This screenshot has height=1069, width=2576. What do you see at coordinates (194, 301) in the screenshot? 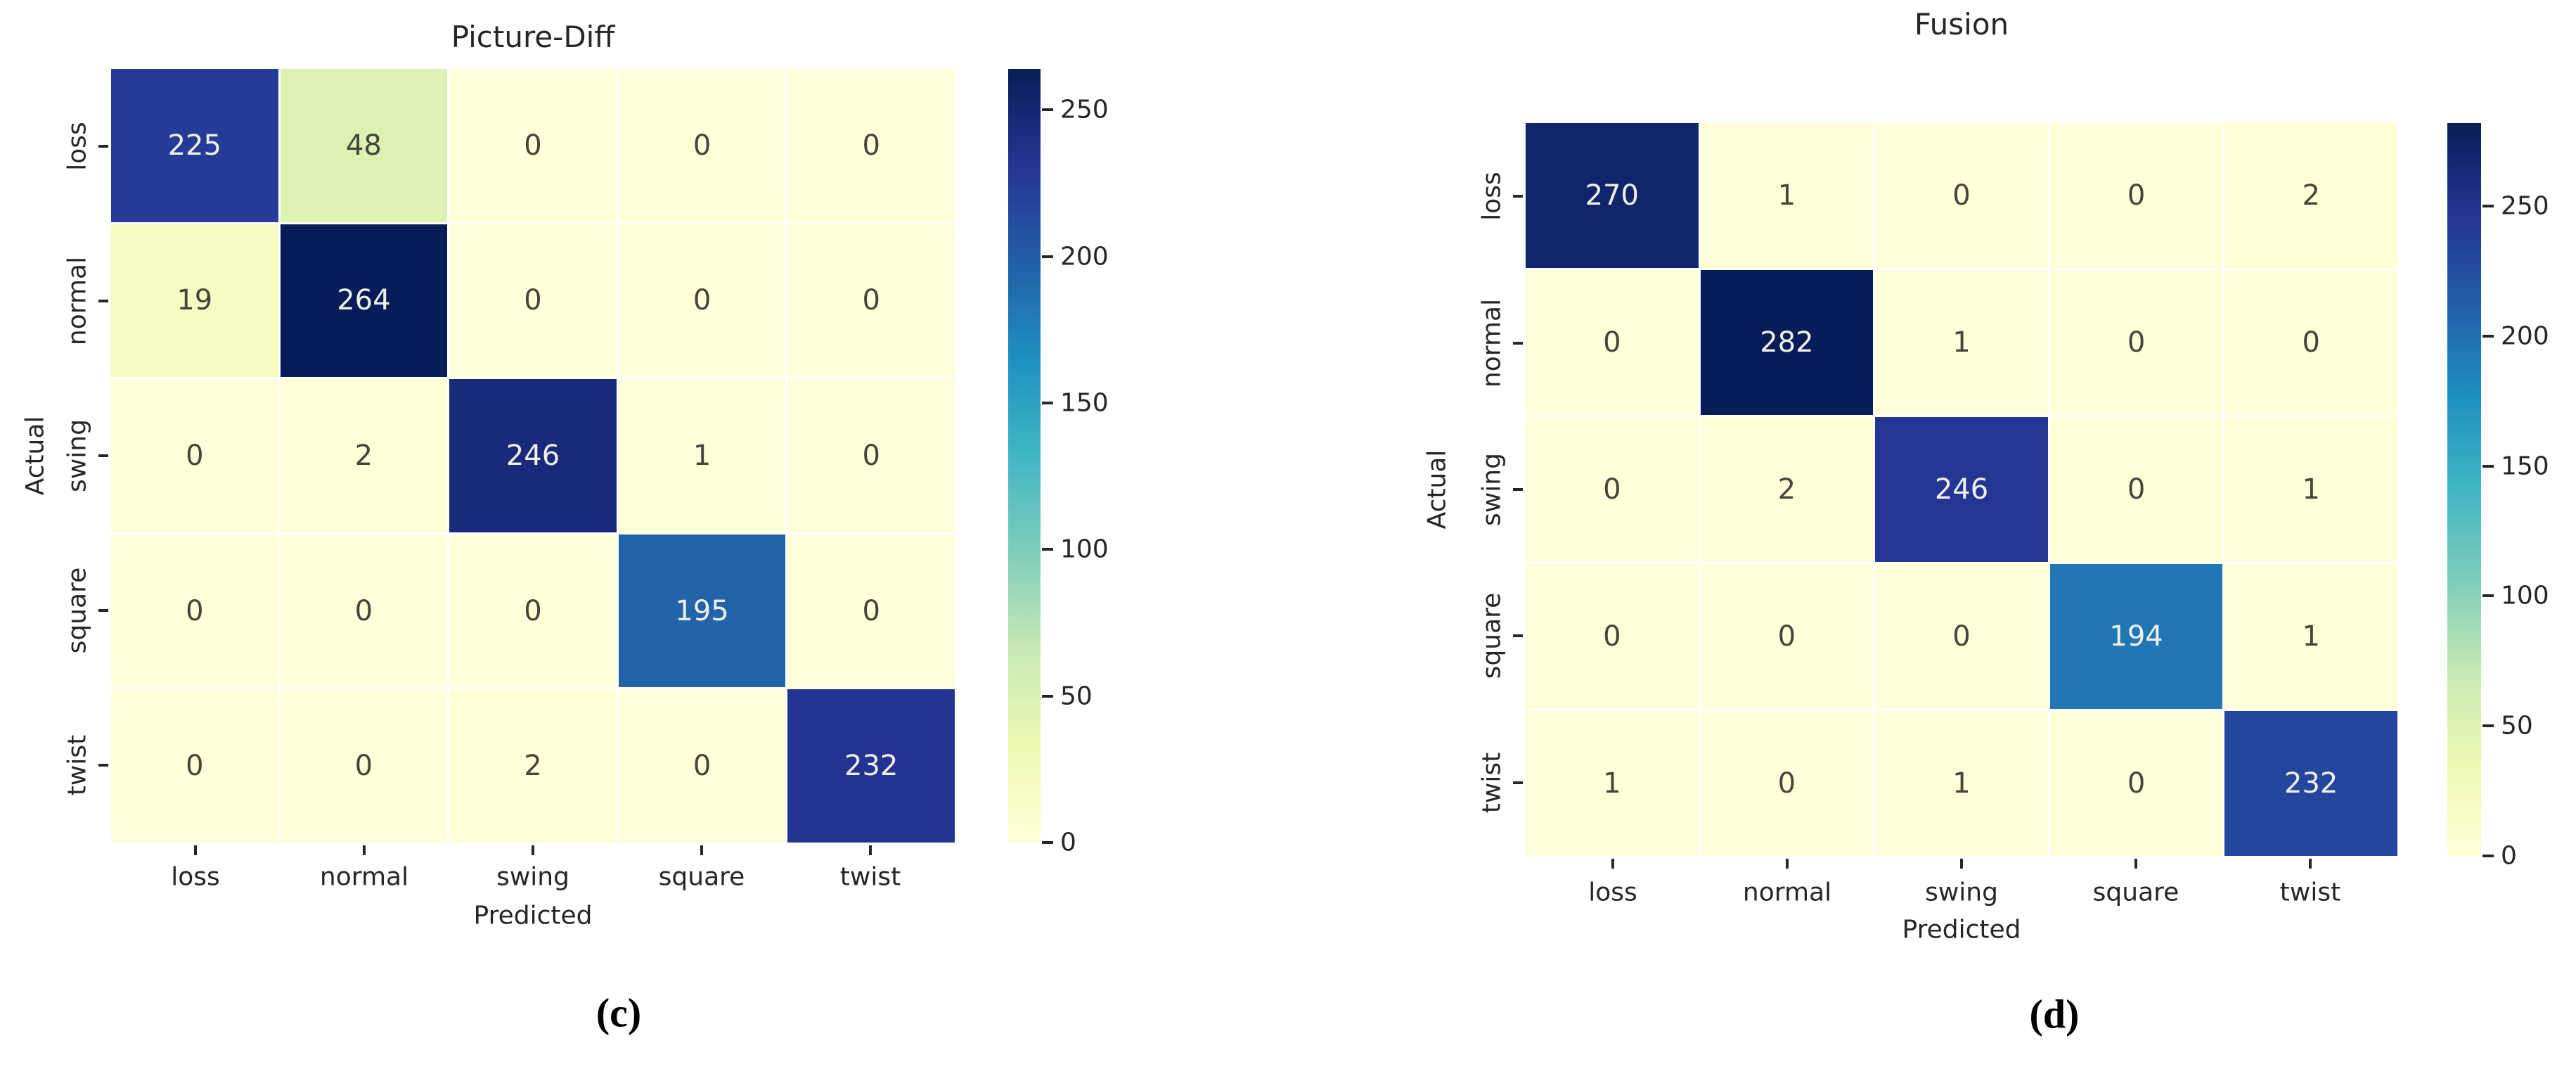
I see `heatmap-cell: 19` at bounding box center [194, 301].